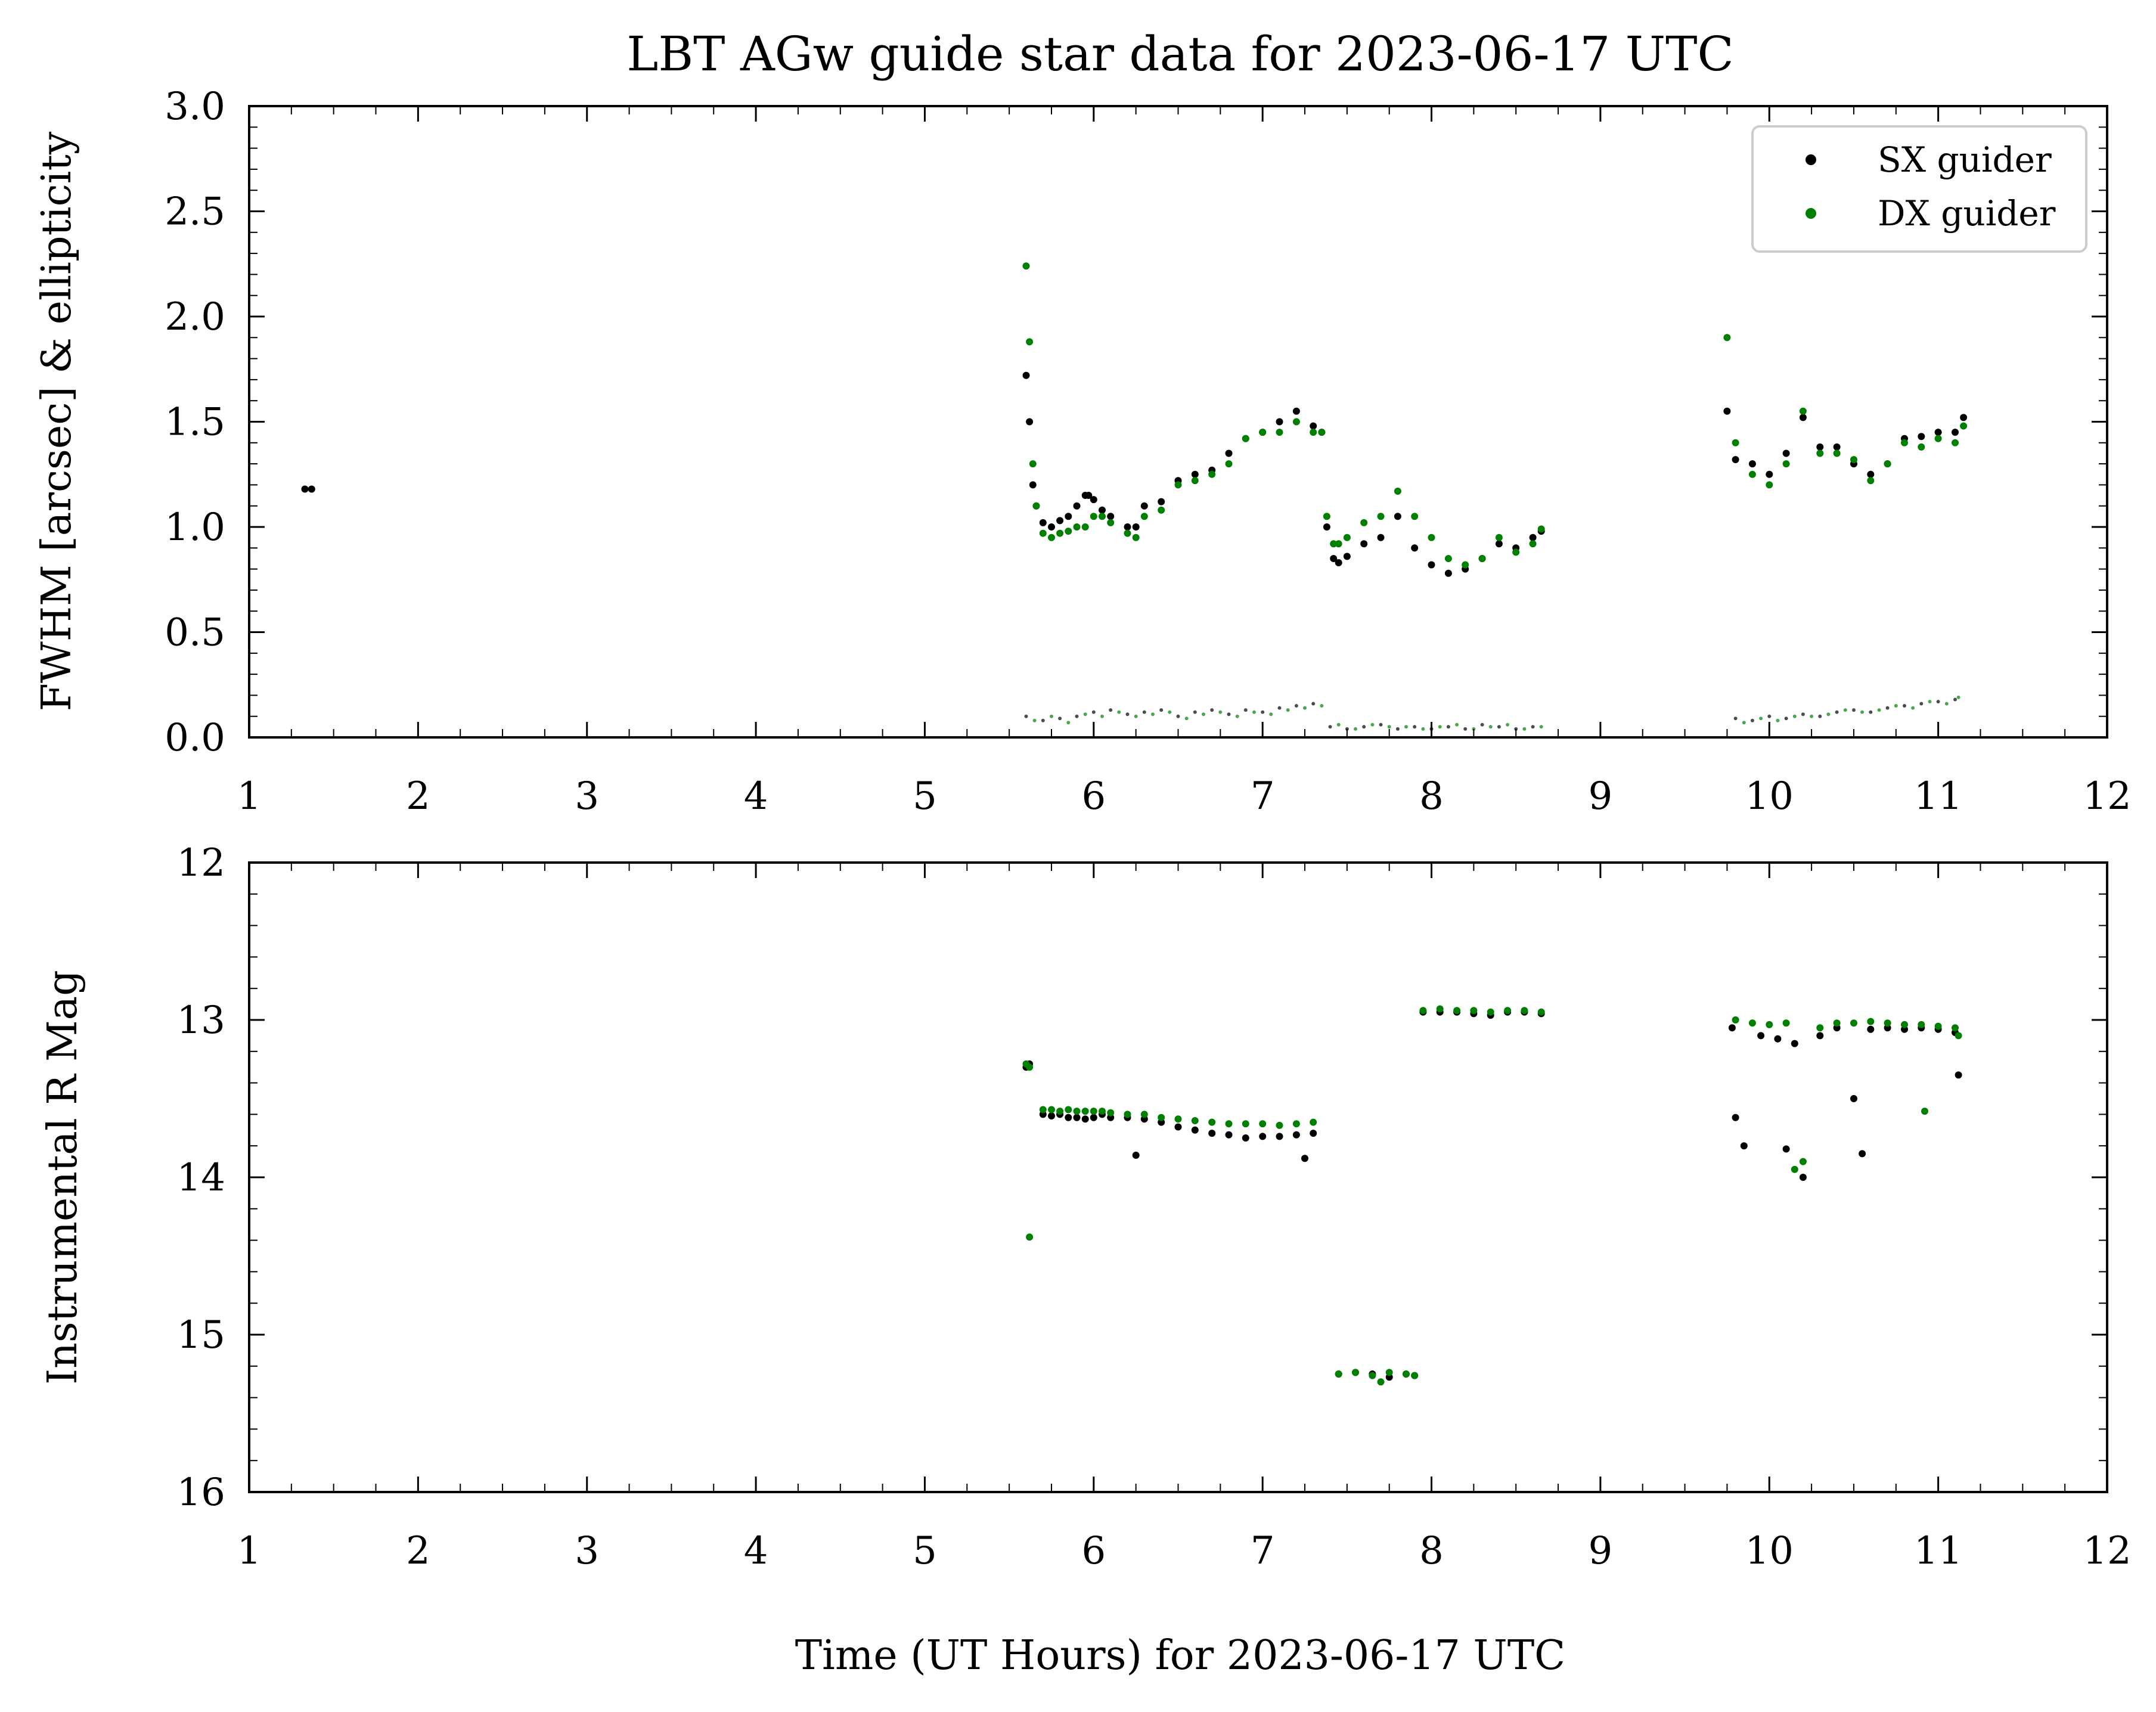  Describe the element at coordinates (201, 1335) in the screenshot. I see `y-tick-label: 15` at that location.